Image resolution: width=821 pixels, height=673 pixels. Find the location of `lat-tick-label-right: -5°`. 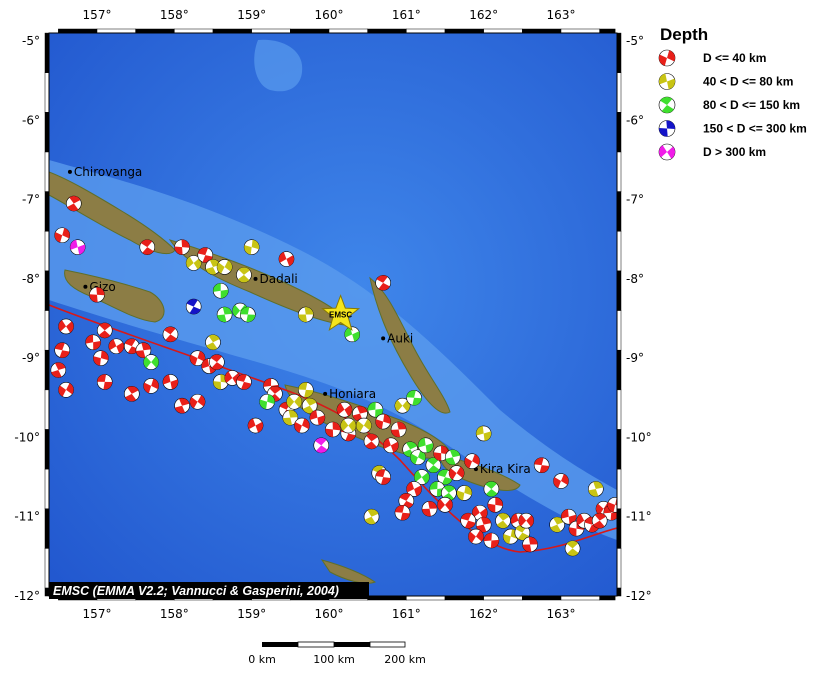

lat-tick-label-right: -5° is located at coordinates (635, 41).